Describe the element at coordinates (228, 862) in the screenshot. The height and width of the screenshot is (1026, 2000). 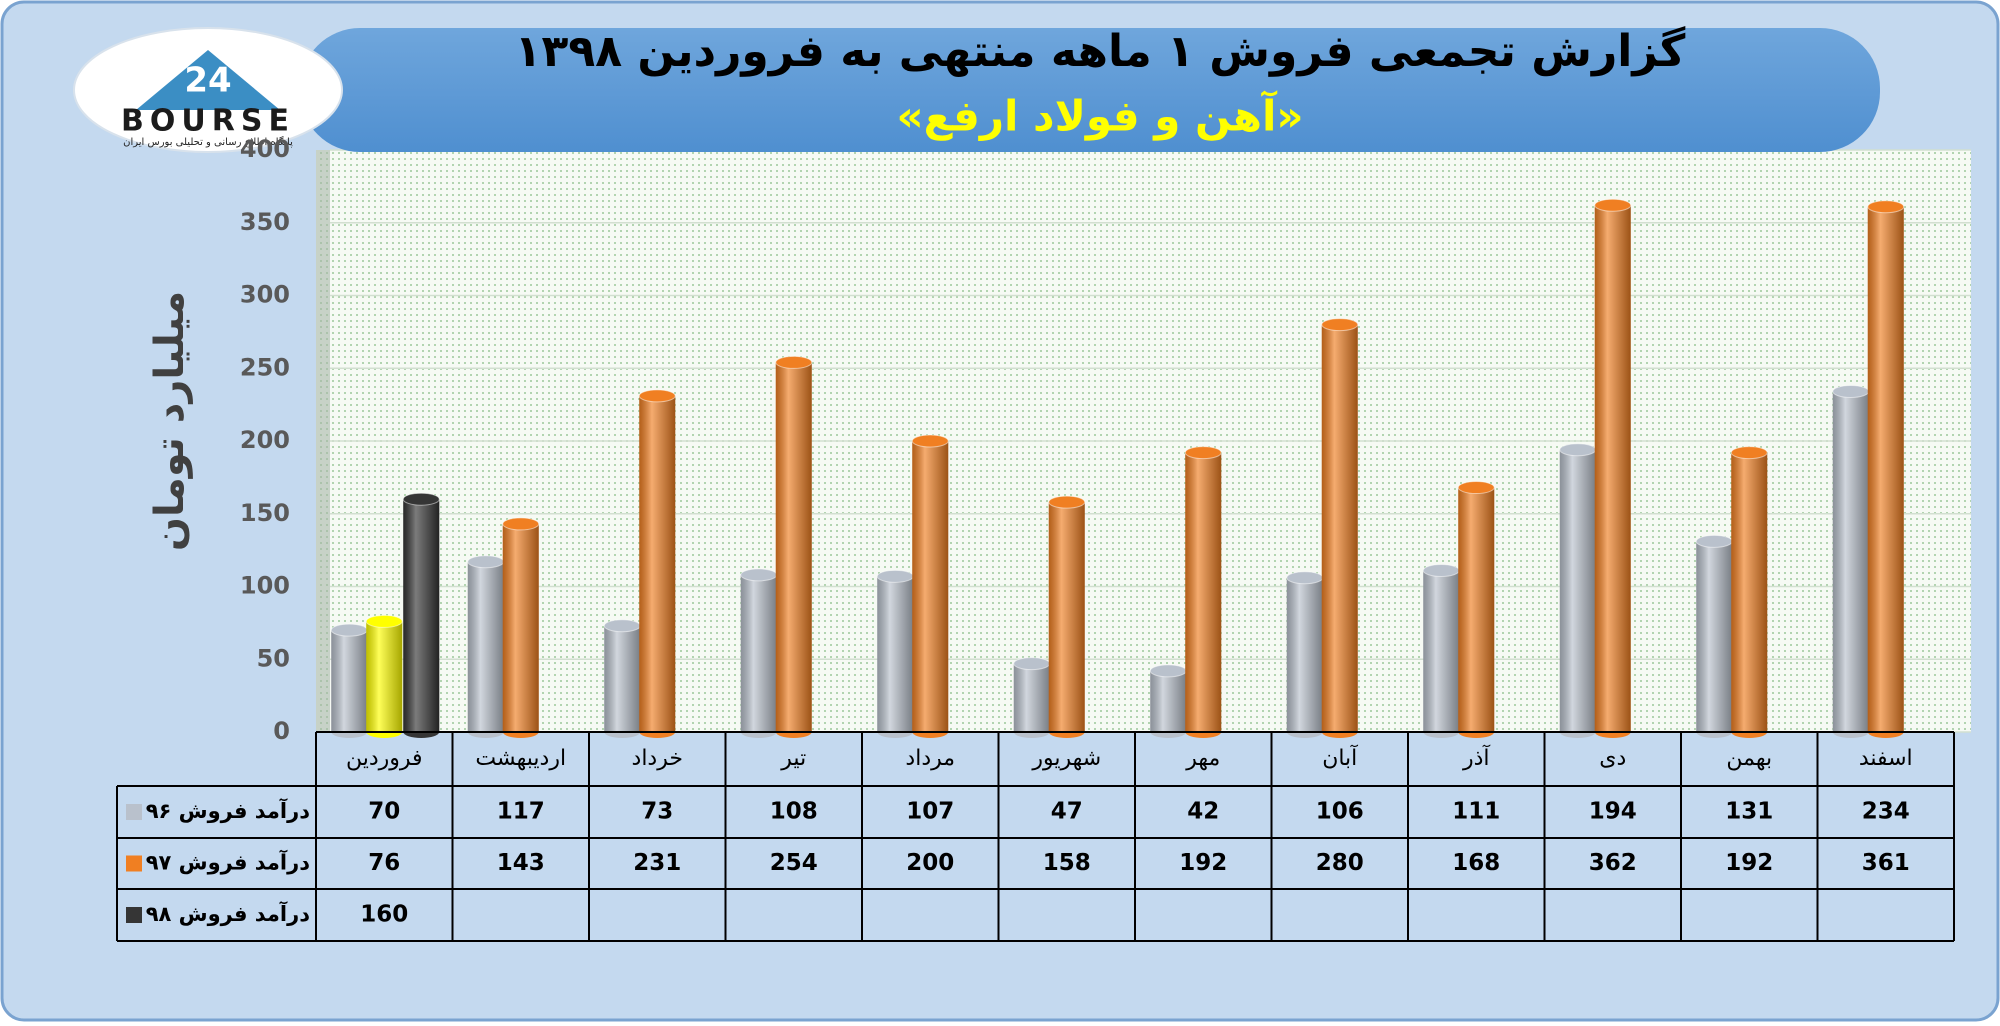
I see `legend-label: درآمد فروش ۹۷` at that location.